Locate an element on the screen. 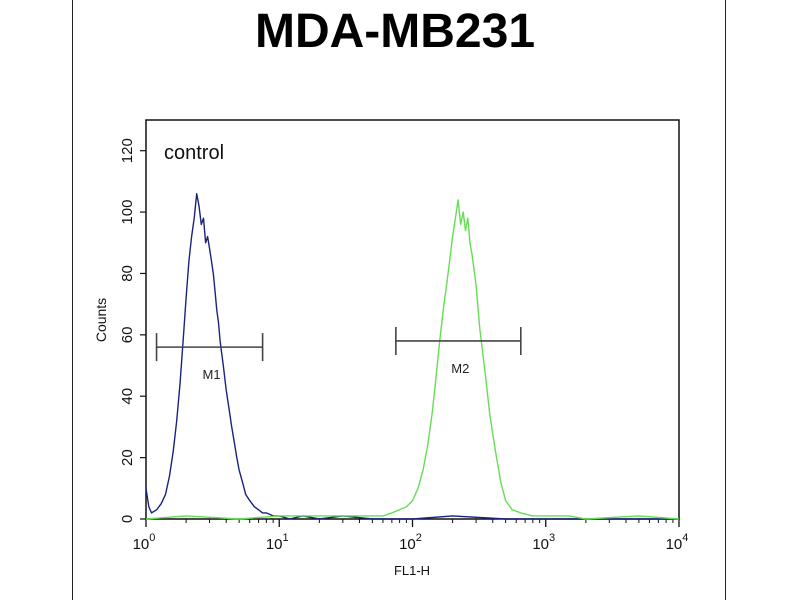 This screenshot has height=600, width=800. y-axis-label: Counts is located at coordinates (101, 320).